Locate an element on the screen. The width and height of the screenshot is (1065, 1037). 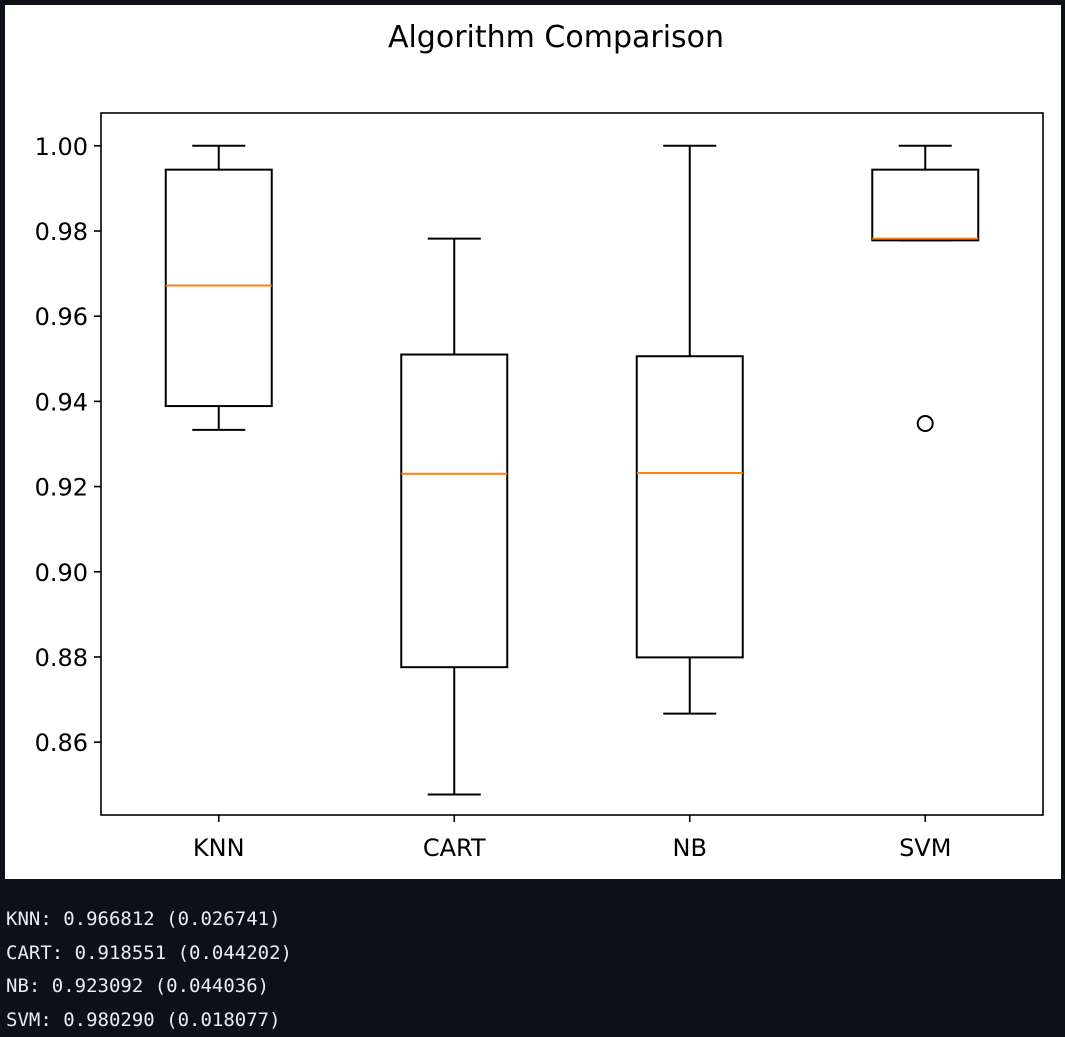
console-line-cart: CART: 0.918551 (0.044202) is located at coordinates (531, 954).